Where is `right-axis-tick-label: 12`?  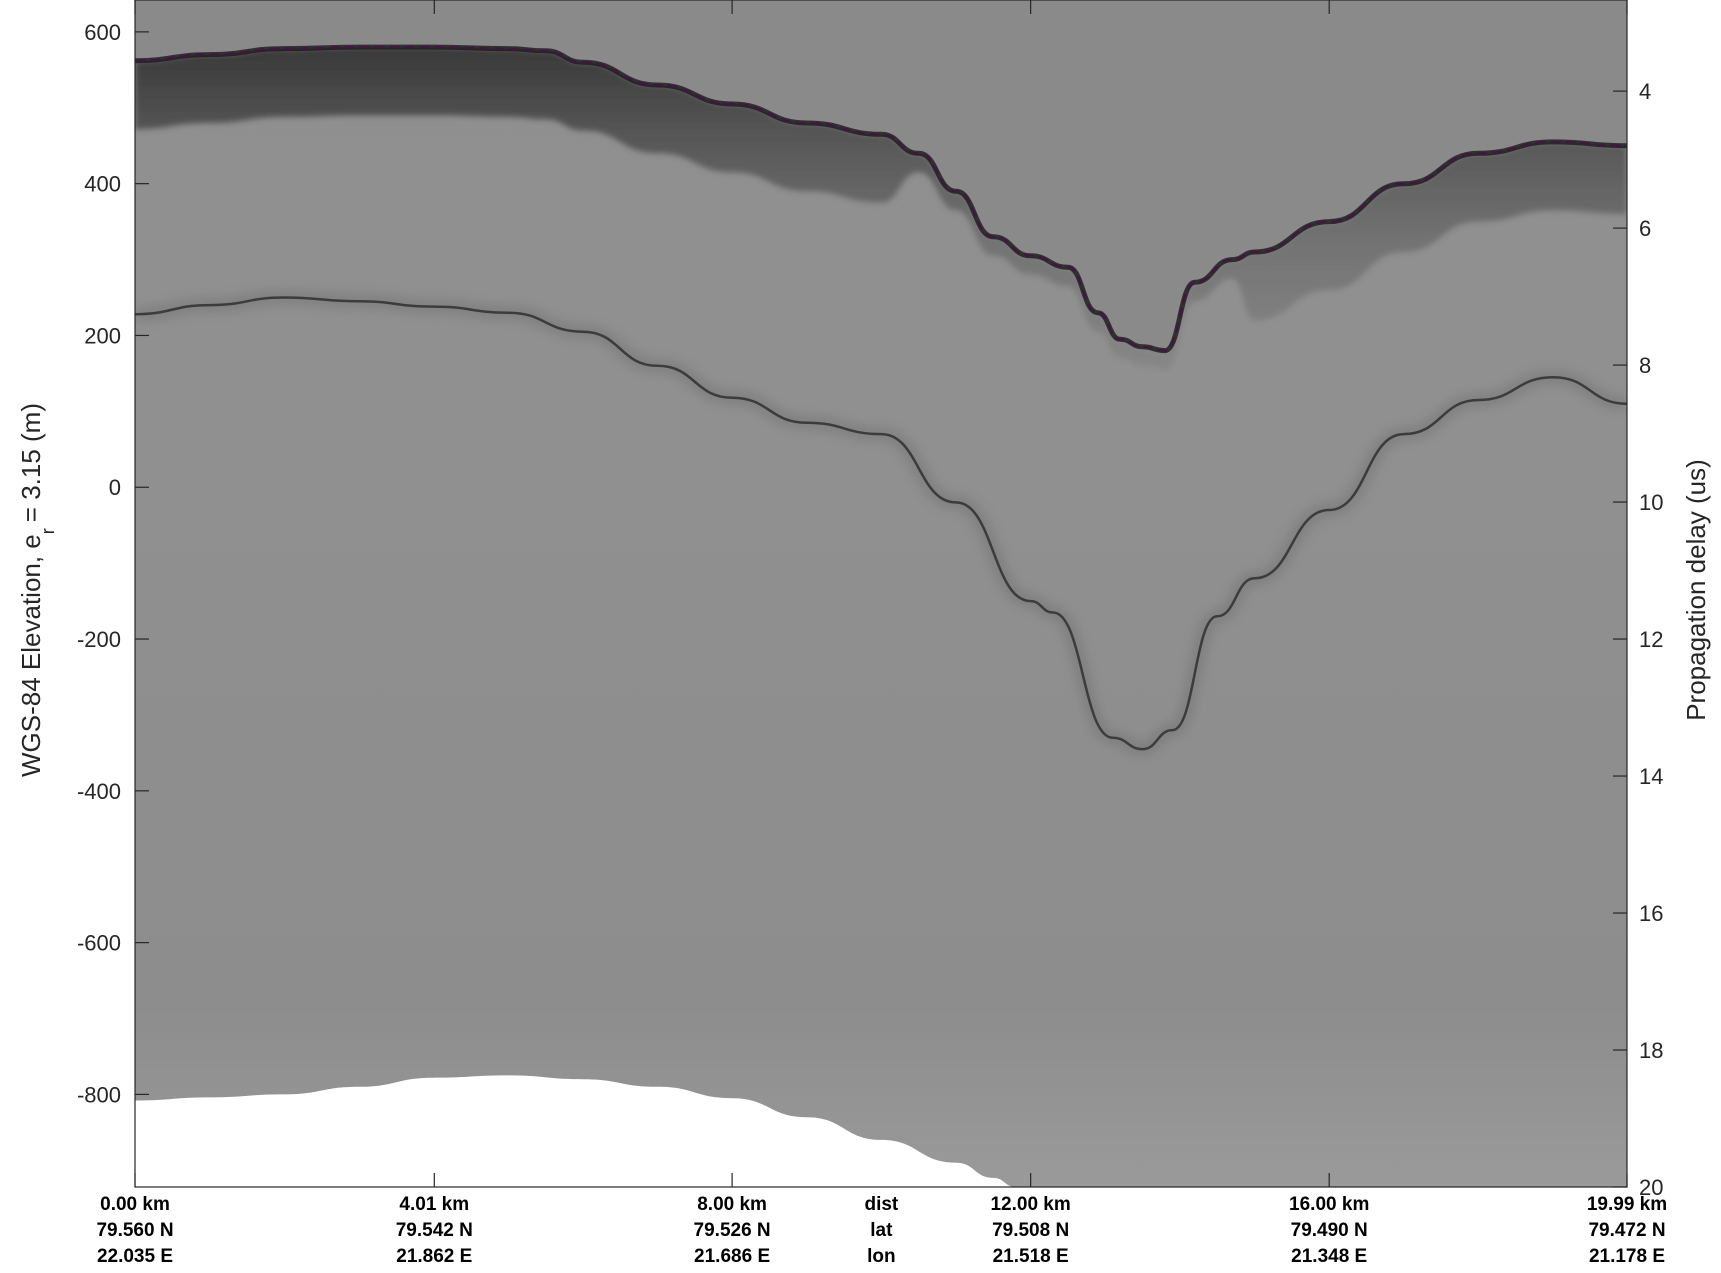 right-axis-tick-label: 12 is located at coordinates (1651, 639).